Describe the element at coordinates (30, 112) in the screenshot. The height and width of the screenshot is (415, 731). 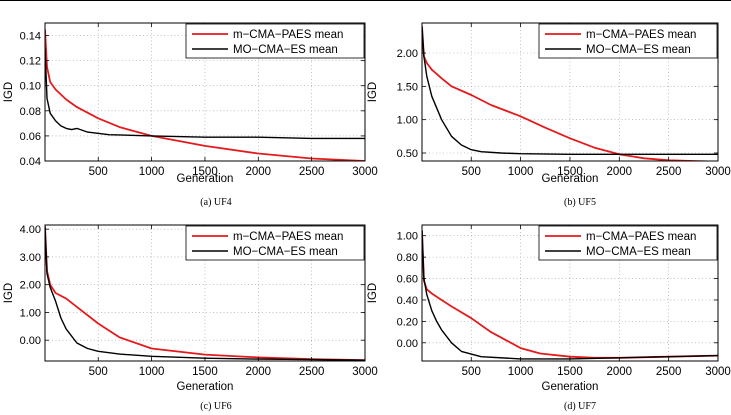
I see `y-tick-label: 0.08` at that location.